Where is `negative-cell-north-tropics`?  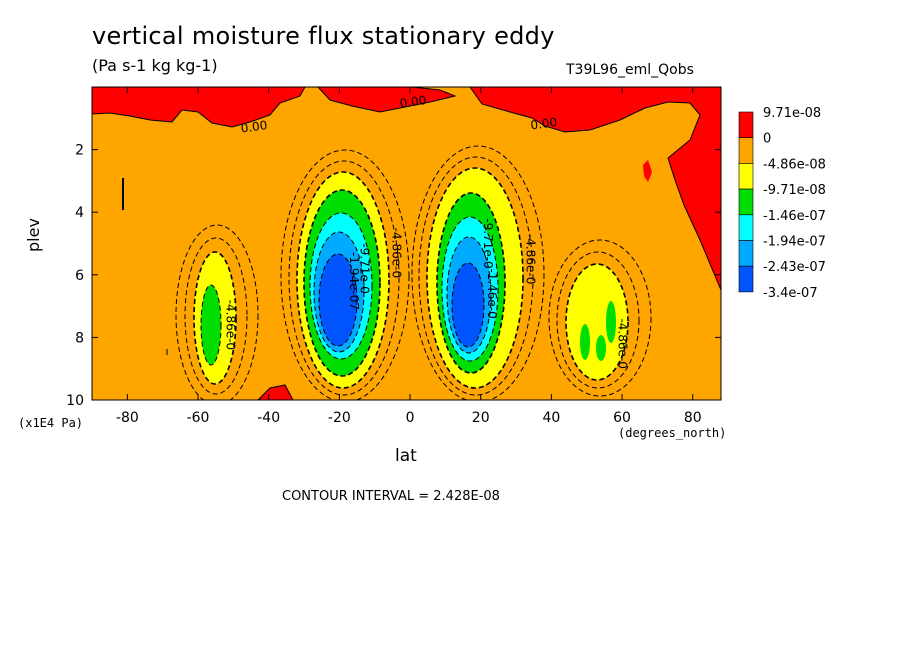 negative-cell-north-tropics is located at coordinates (475, 278).